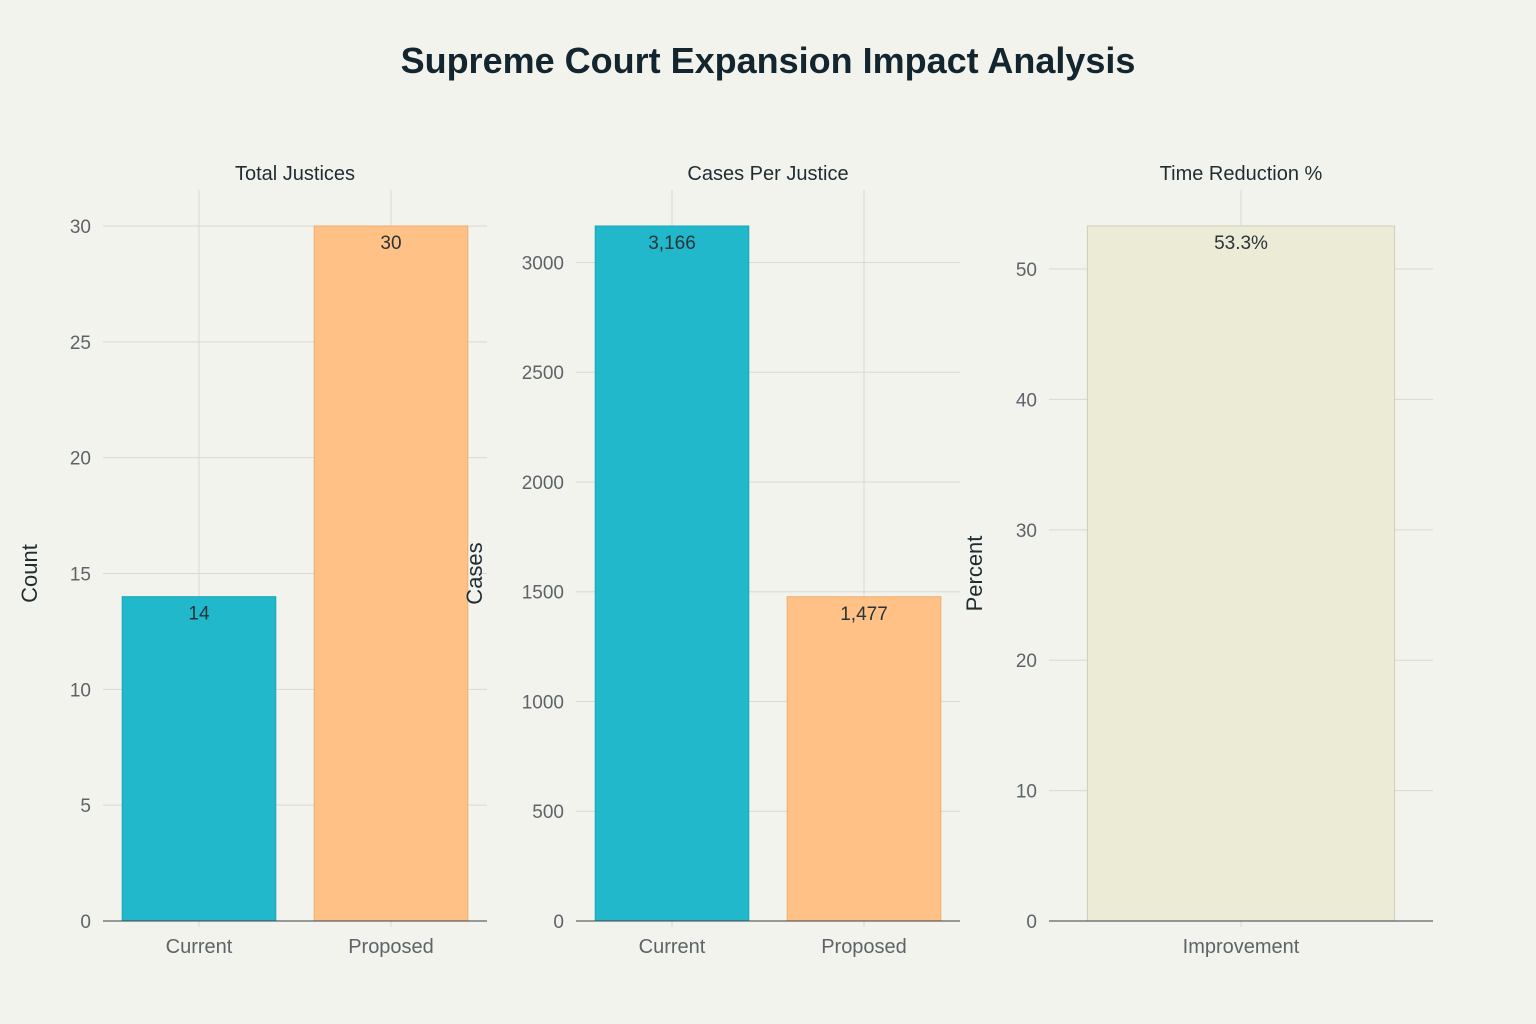  Describe the element at coordinates (974, 574) in the screenshot. I see `y-axis-label: Percent` at that location.